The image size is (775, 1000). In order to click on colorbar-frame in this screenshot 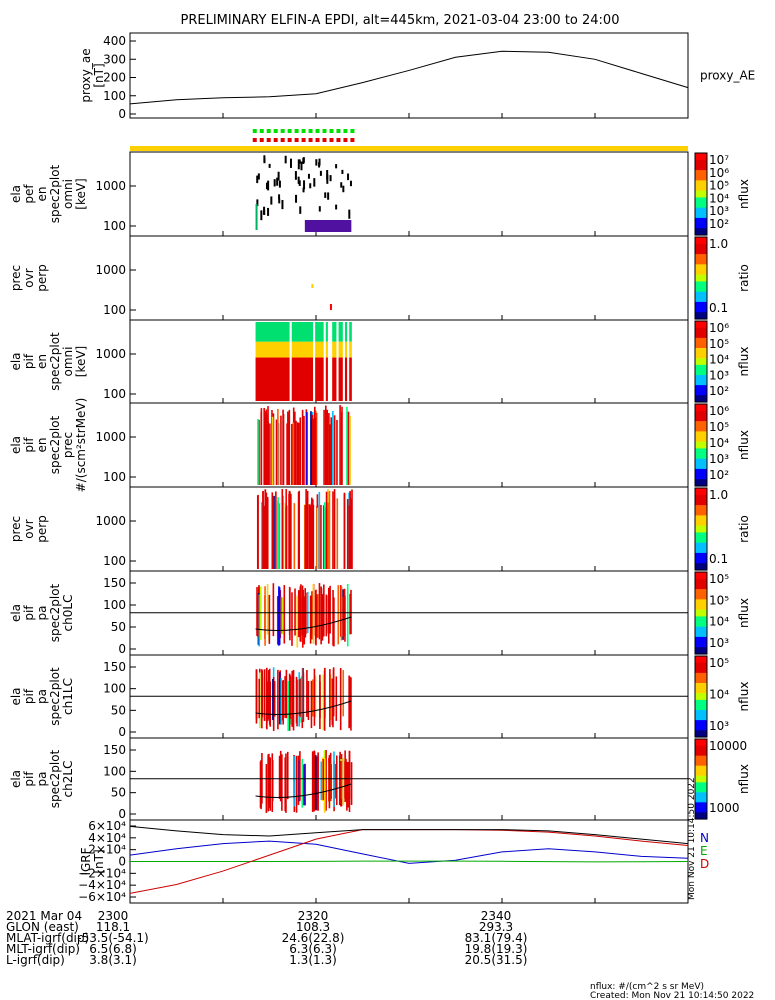, I will do `click(701, 194)`.